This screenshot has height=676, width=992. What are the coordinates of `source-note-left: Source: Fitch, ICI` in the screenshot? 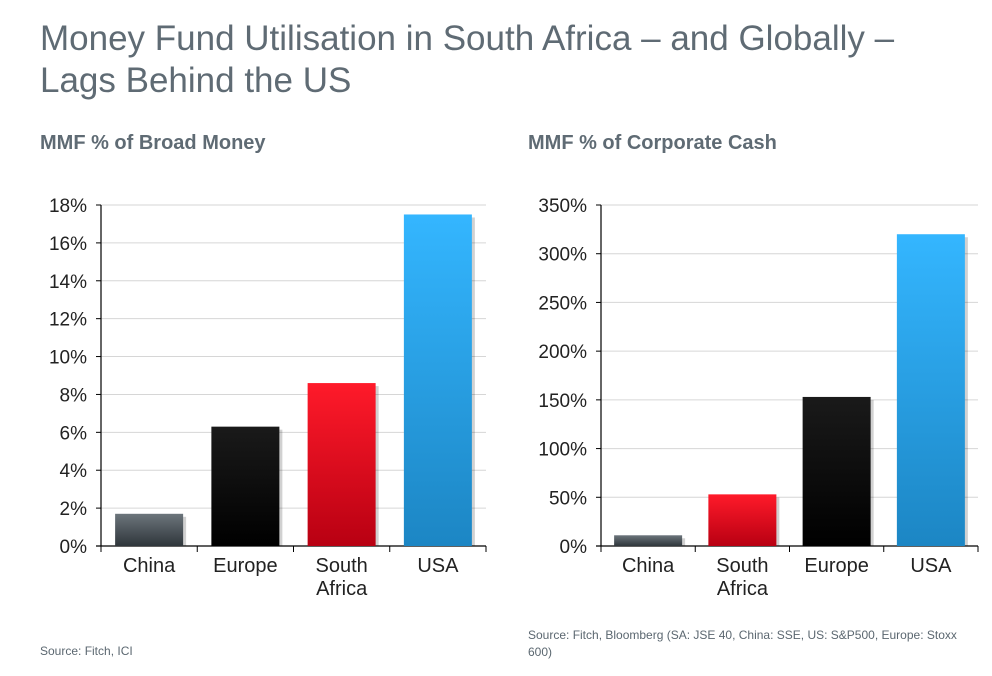 It's located at (86, 651).